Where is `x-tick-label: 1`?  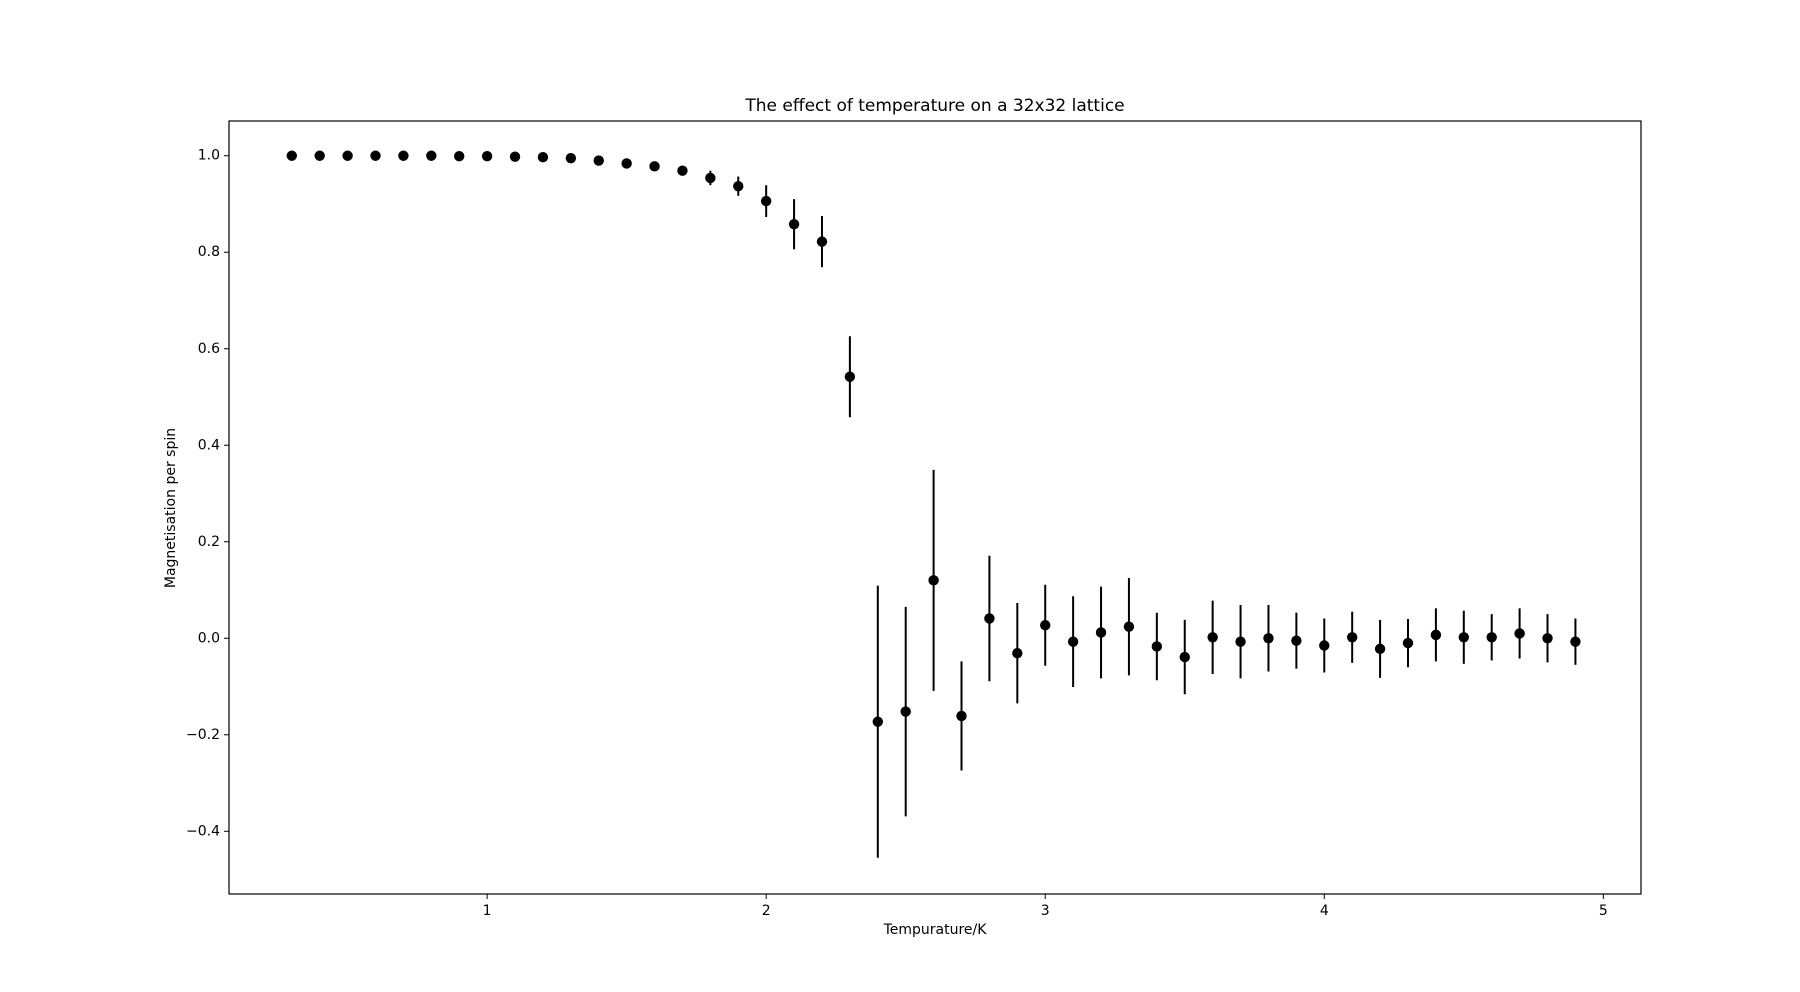
x-tick-label: 1 is located at coordinates (487, 911).